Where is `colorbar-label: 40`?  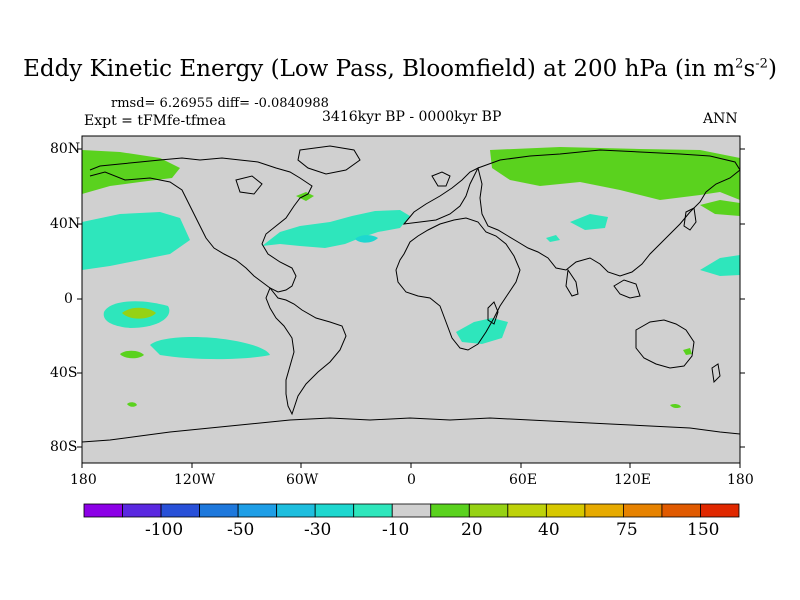 colorbar-label: 40 is located at coordinates (549, 530).